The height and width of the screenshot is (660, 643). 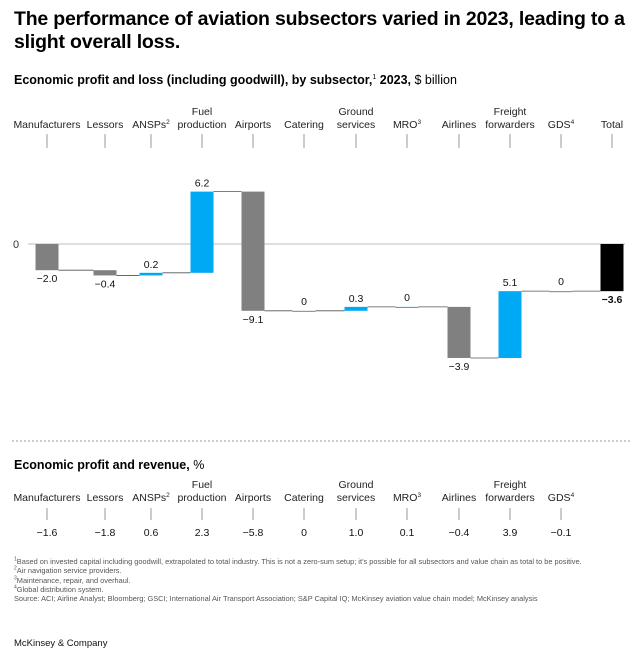 What do you see at coordinates (105, 533) in the screenshot?
I see `table-value-lessors: −1.8` at bounding box center [105, 533].